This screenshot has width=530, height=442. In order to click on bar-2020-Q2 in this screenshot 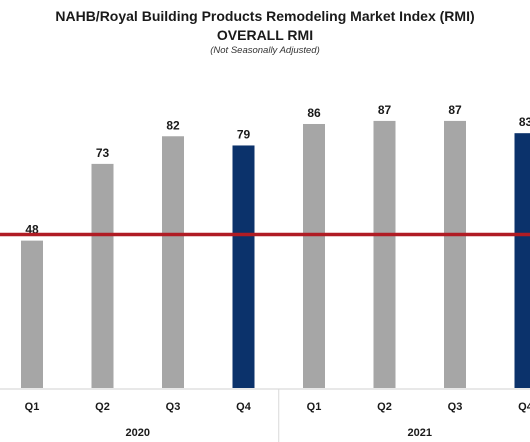, I will do `click(102, 275)`.